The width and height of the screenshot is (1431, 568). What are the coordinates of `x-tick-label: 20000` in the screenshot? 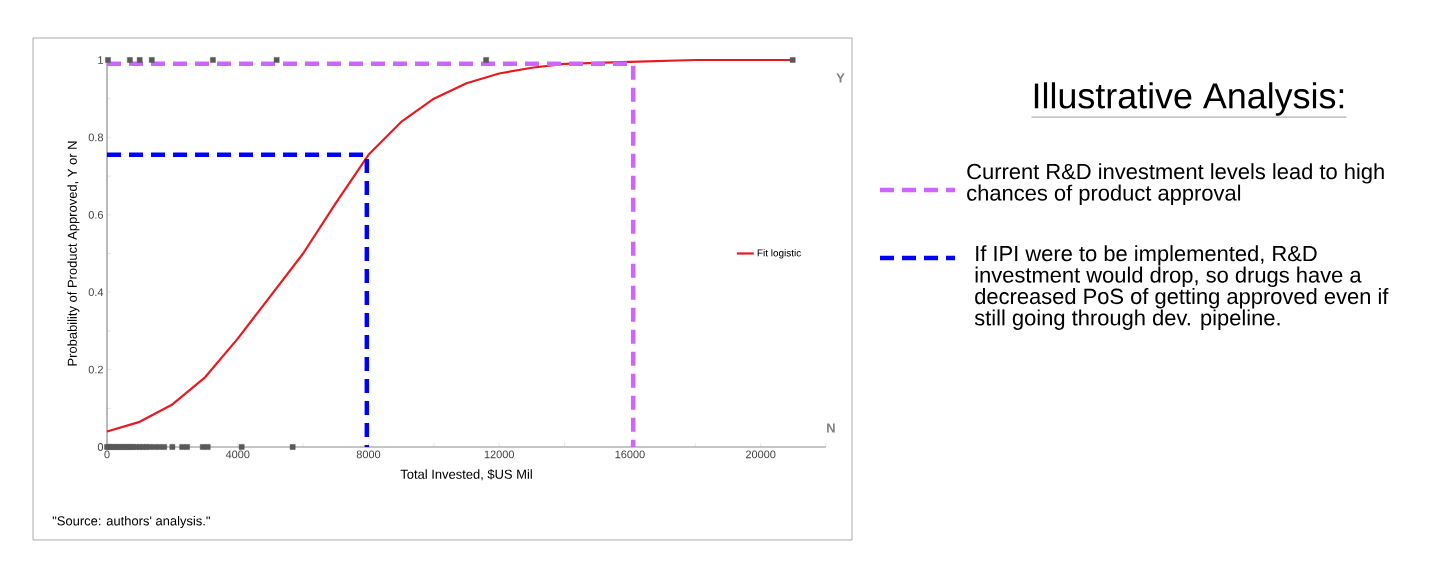 It's located at (760, 454).